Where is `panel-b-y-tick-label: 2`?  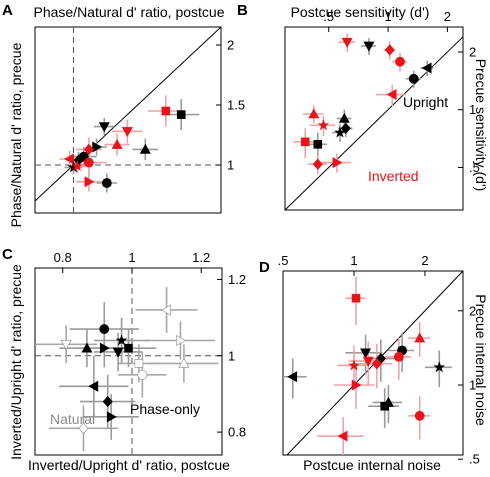 panel-b-y-tick-label: 2 is located at coordinates (472, 51).